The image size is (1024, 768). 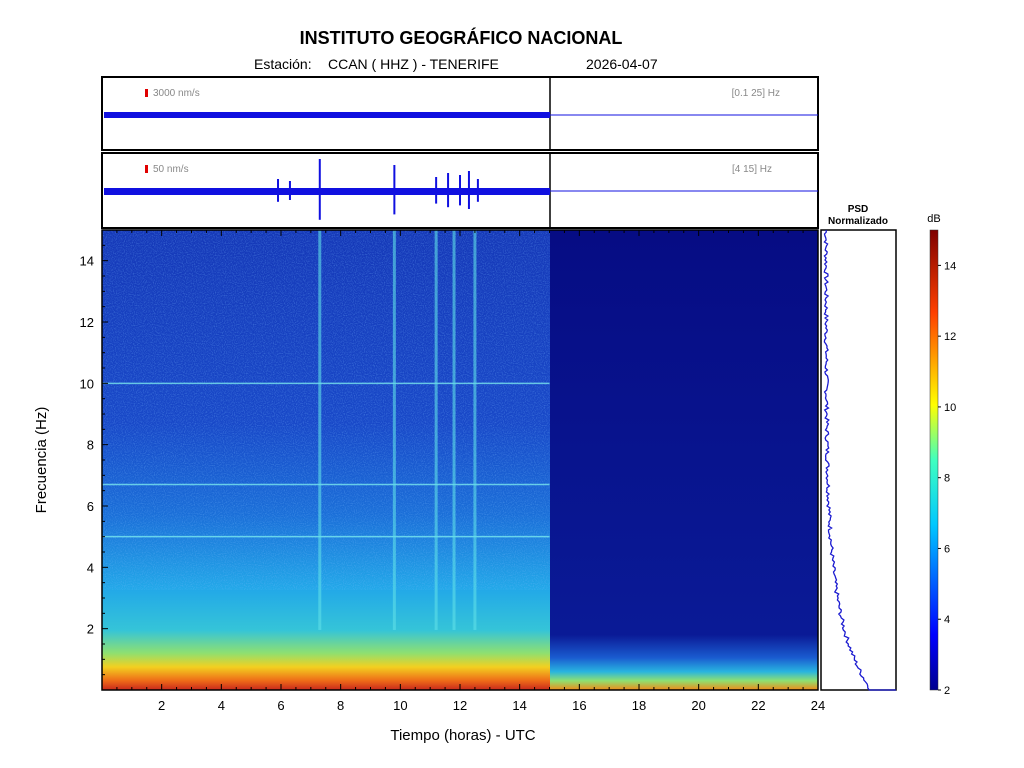 I want to click on band-label-broadband: [0.1 25] Hz, so click(x=756, y=93).